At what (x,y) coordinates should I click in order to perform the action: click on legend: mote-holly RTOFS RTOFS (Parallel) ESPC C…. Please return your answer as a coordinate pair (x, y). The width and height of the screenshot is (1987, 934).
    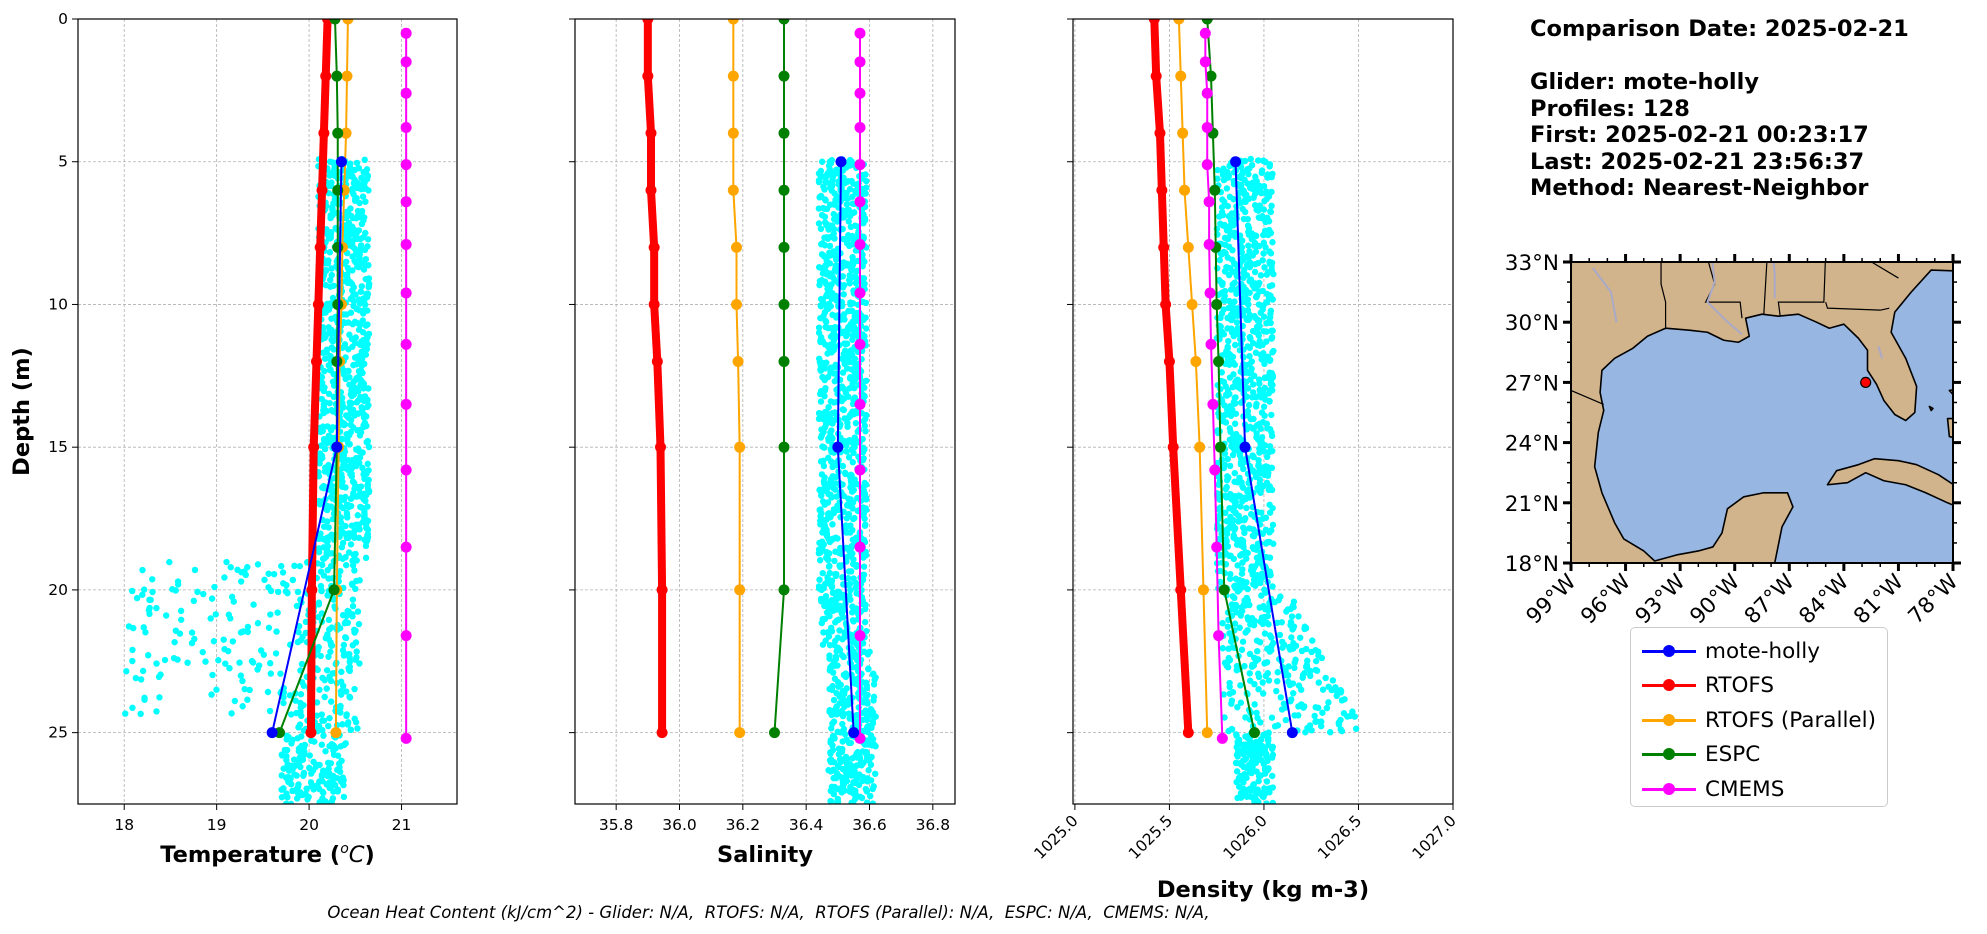
    Looking at the image, I should click on (1759, 717).